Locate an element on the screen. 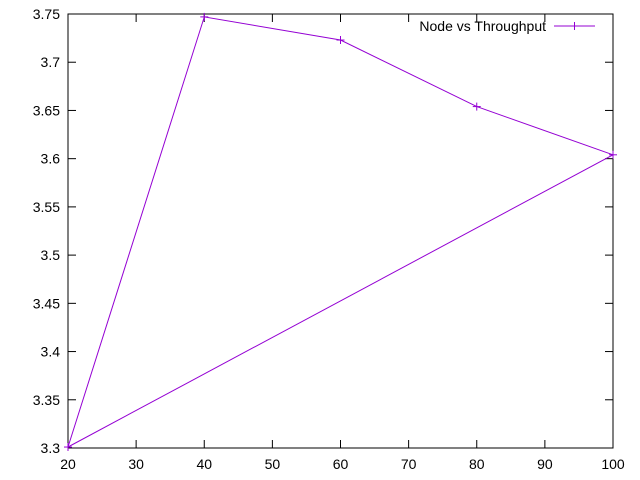 This screenshot has width=640, height=480. y-tick-label: 3.5 is located at coordinates (51, 255).